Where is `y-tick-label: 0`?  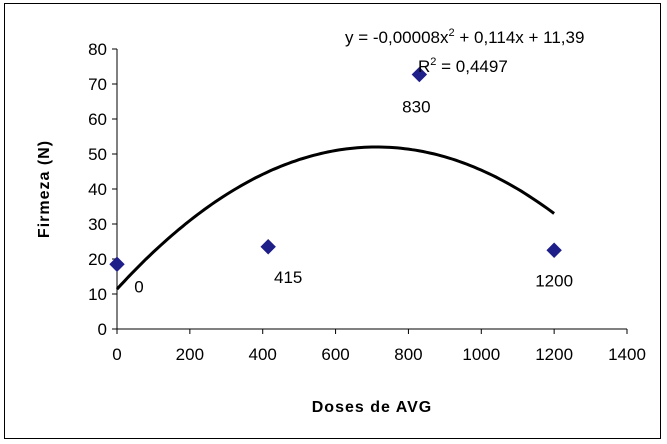
y-tick-label: 0 is located at coordinates (102, 329).